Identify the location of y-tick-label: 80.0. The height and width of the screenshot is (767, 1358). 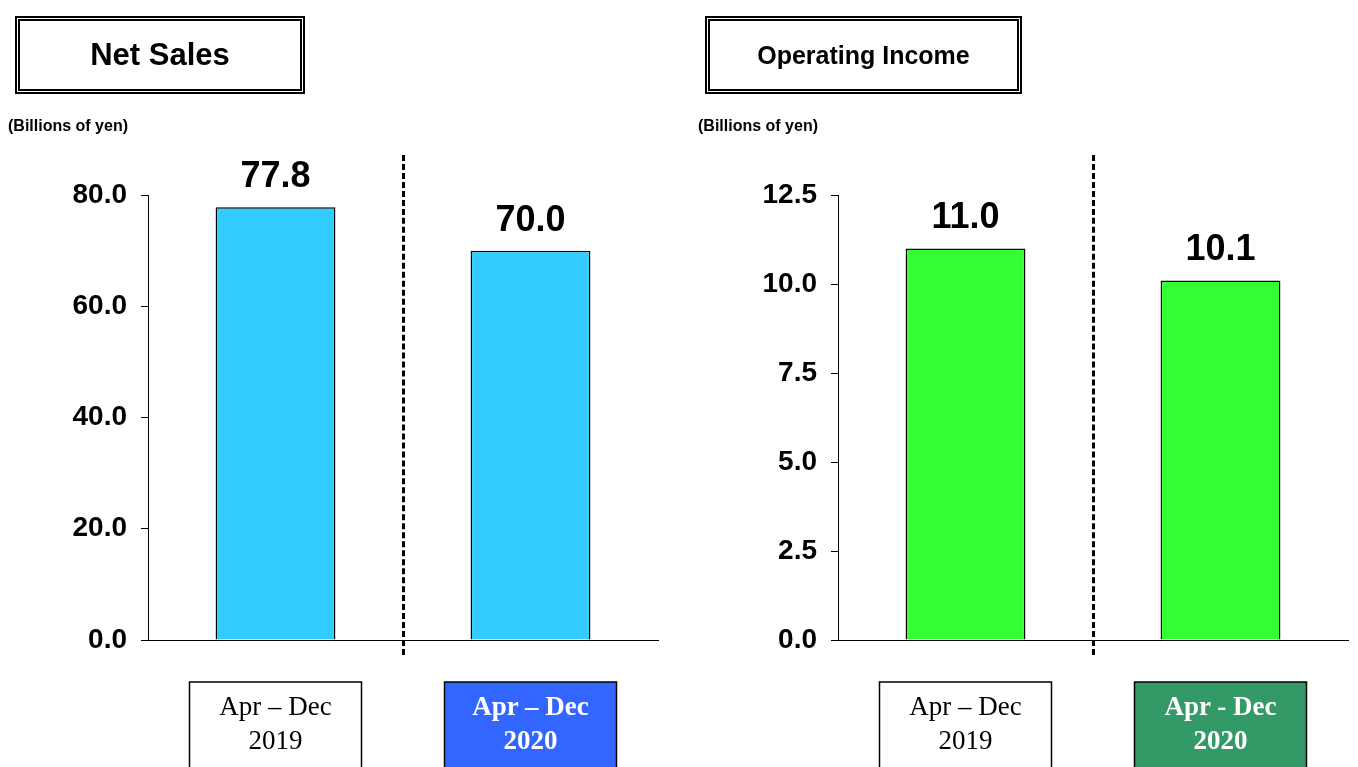
(99, 193).